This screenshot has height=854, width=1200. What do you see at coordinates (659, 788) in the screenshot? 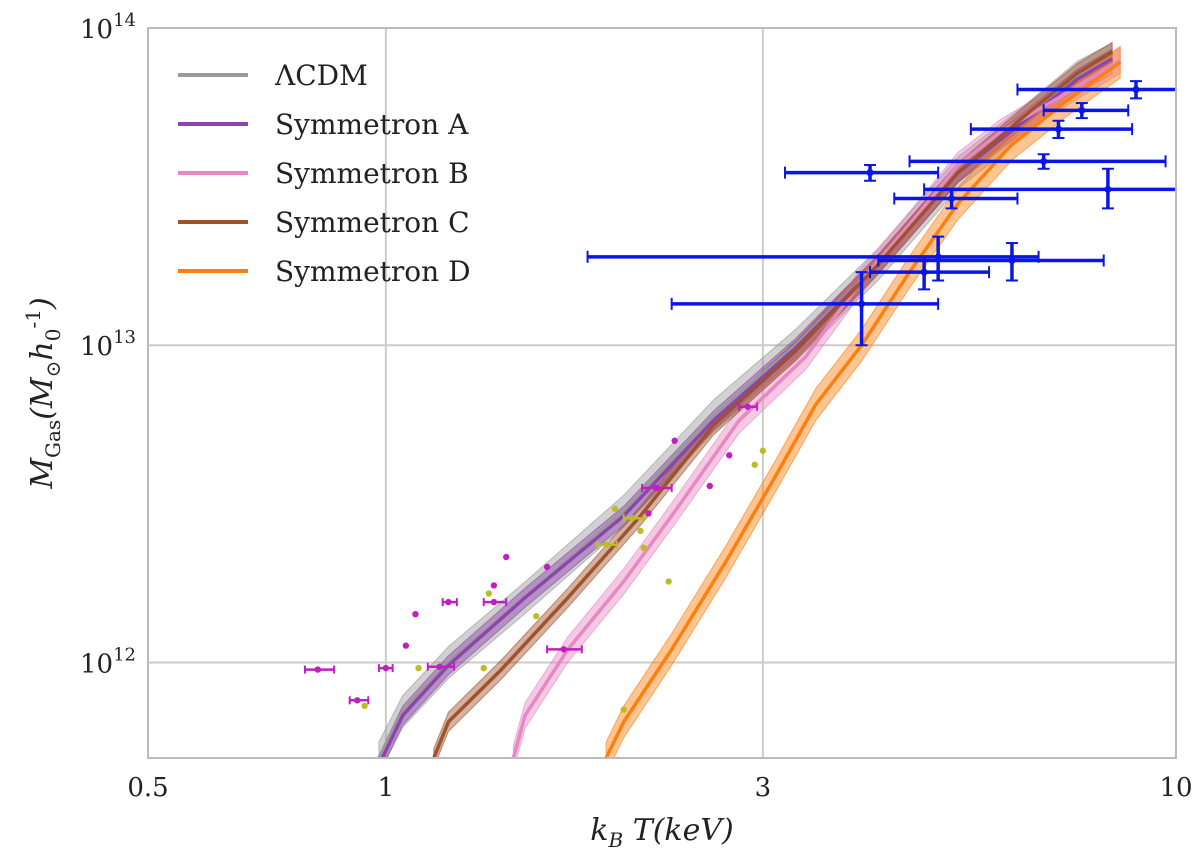
I see `x-tick-labels: 0.5 1 3 10` at bounding box center [659, 788].